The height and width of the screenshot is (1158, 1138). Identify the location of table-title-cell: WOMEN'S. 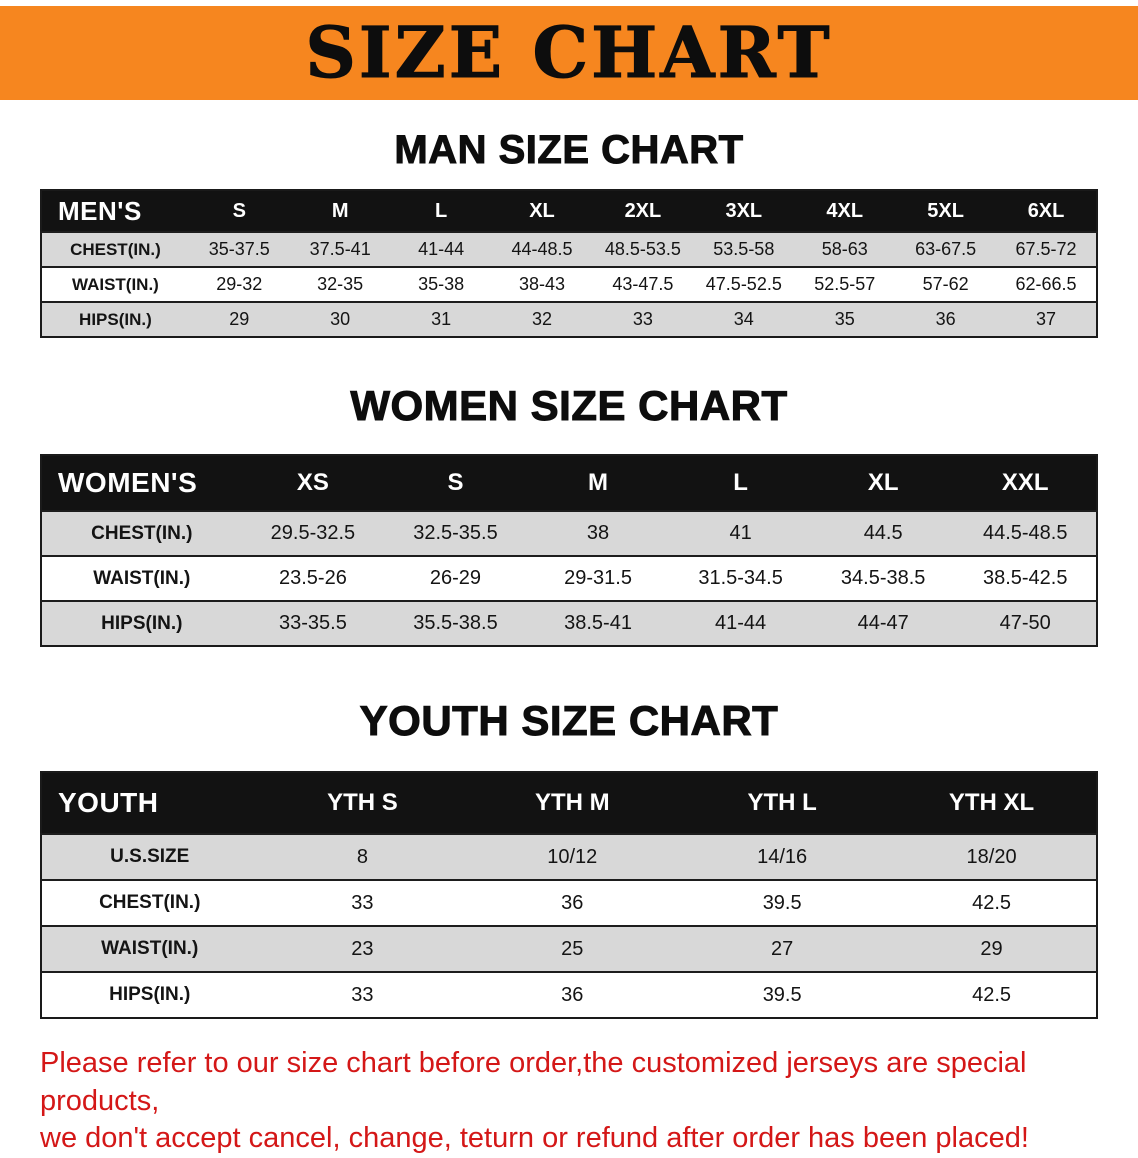
(141, 483).